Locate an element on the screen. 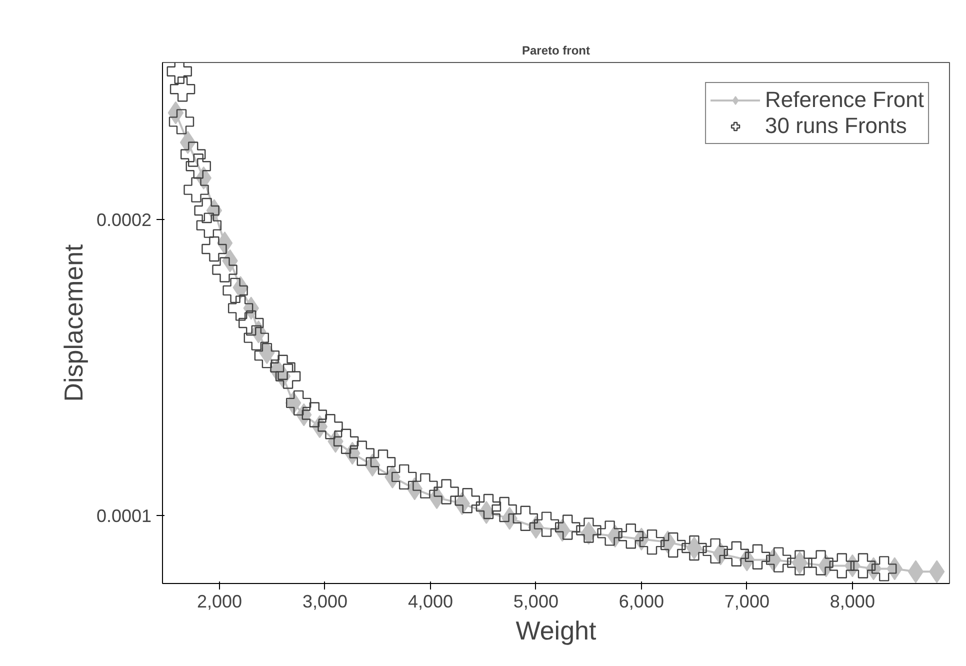 The width and height of the screenshot is (966, 666). x-tick-label: 5,000 is located at coordinates (535, 602).